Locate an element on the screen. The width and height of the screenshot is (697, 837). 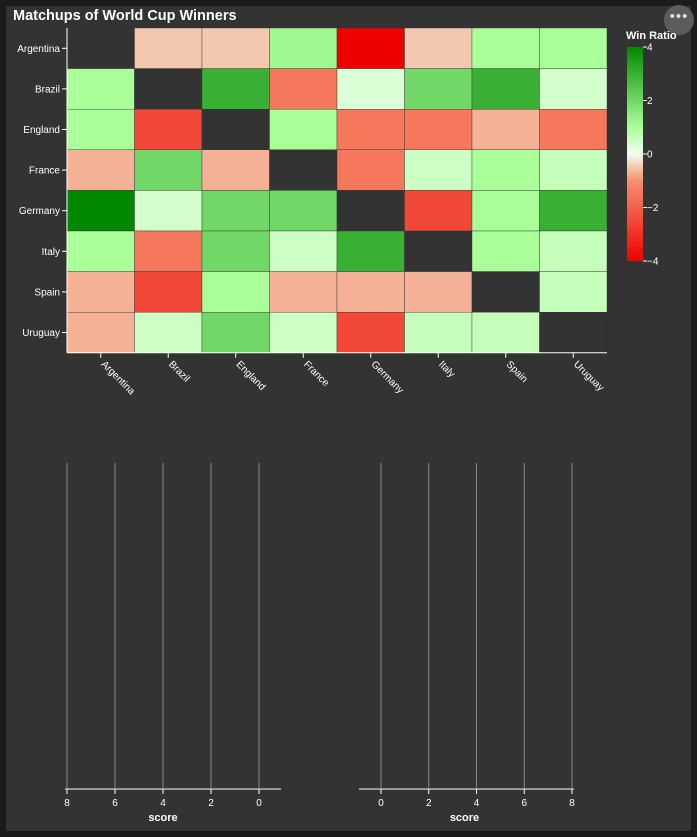
legend-tick-label: 2 is located at coordinates (650, 101).